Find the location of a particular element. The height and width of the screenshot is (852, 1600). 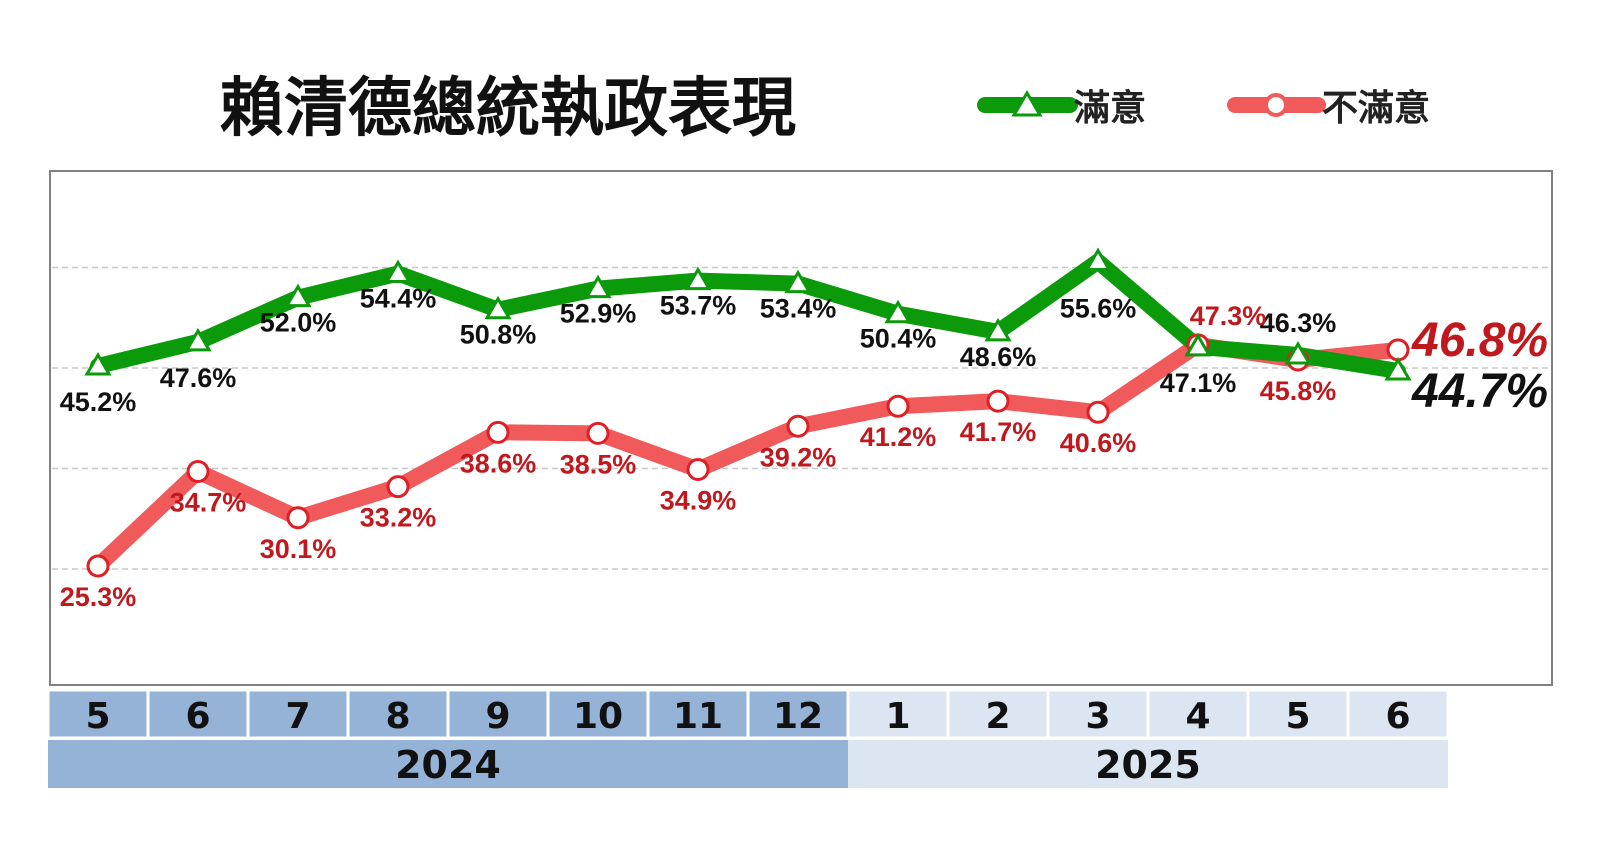

year-label-2024: 2024 is located at coordinates (448, 765).